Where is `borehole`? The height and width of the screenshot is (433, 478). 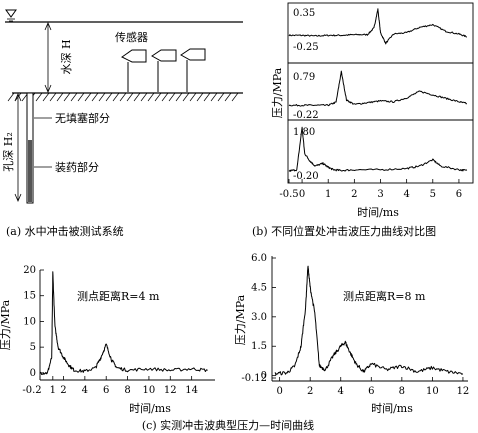 borehole is located at coordinates (30, 148).